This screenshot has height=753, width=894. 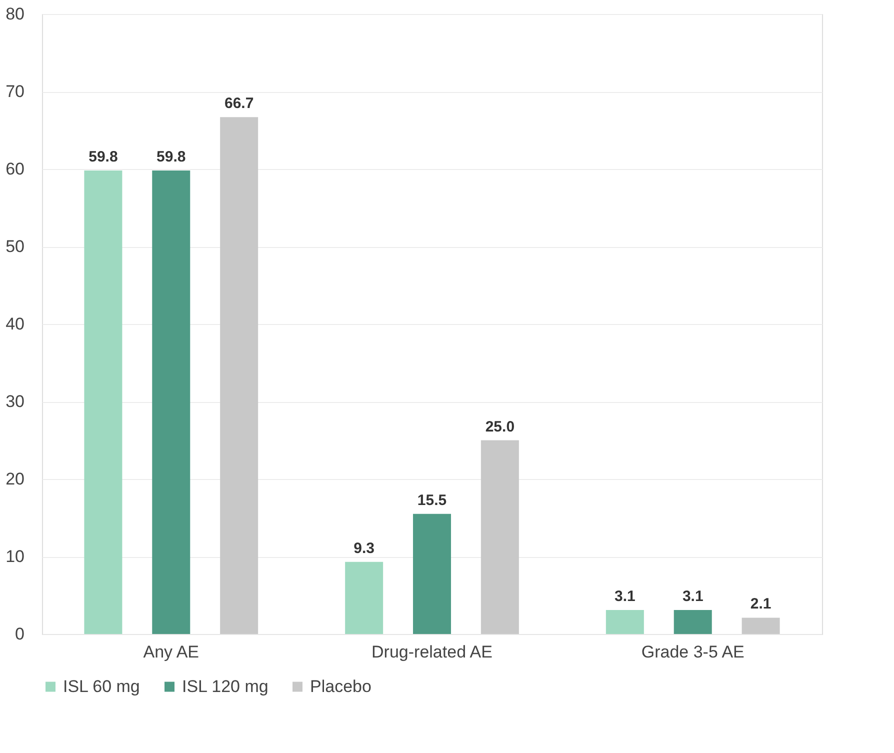 I want to click on y-tick-label: 40, so click(x=15, y=324).